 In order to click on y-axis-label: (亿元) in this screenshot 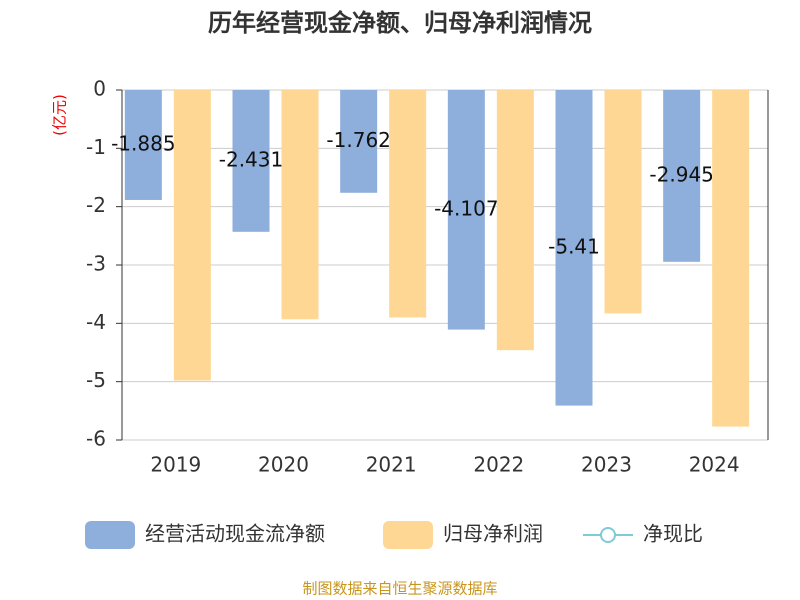, I will do `click(60, 115)`.